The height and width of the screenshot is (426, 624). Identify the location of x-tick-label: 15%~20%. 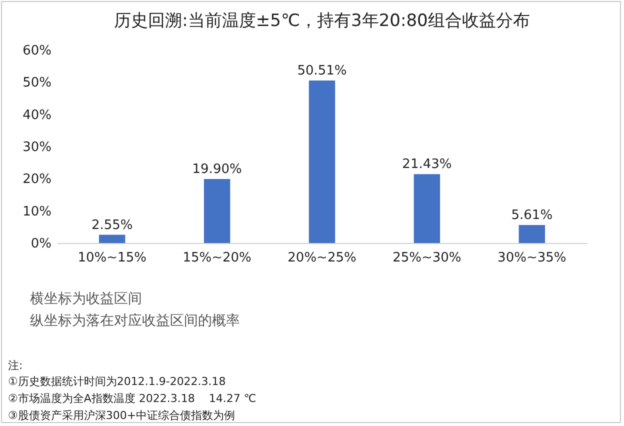
(217, 258).